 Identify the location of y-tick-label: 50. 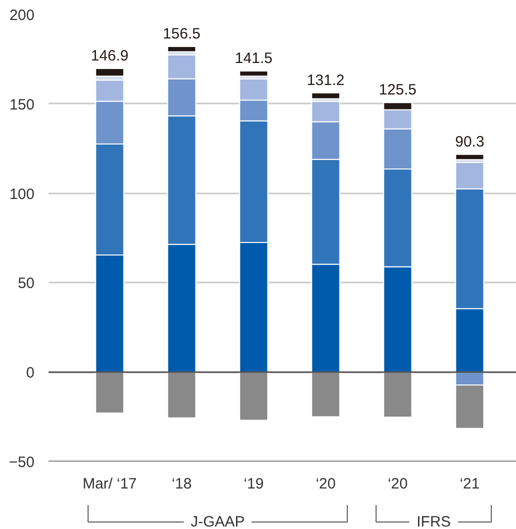
(26, 283).